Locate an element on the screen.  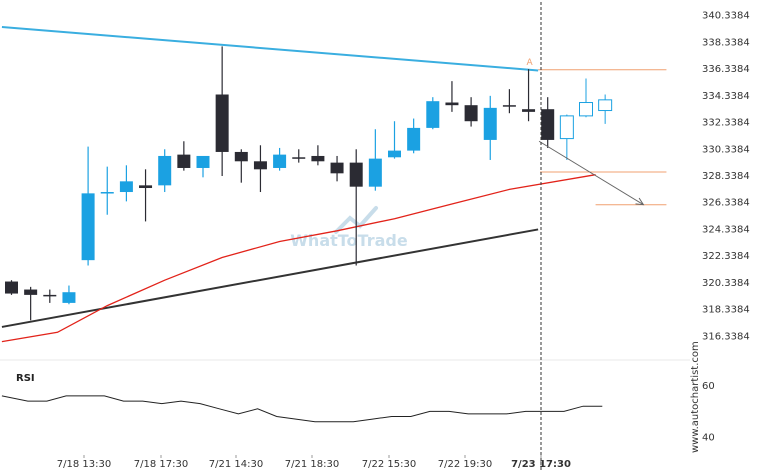
price-tick-label: 332.3384 is located at coordinates (726, 123).